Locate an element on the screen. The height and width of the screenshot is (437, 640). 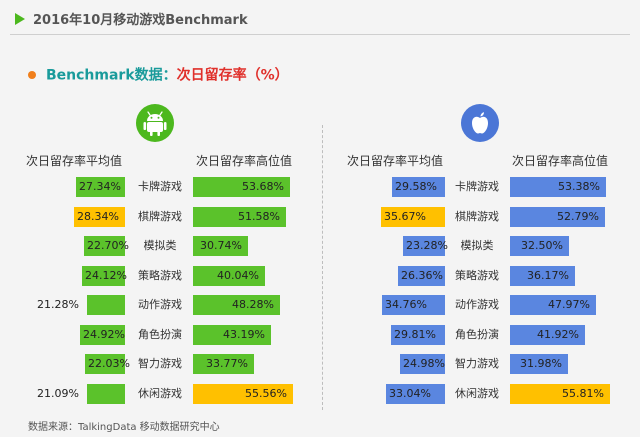
platform-divider is located at coordinates (322, 267).